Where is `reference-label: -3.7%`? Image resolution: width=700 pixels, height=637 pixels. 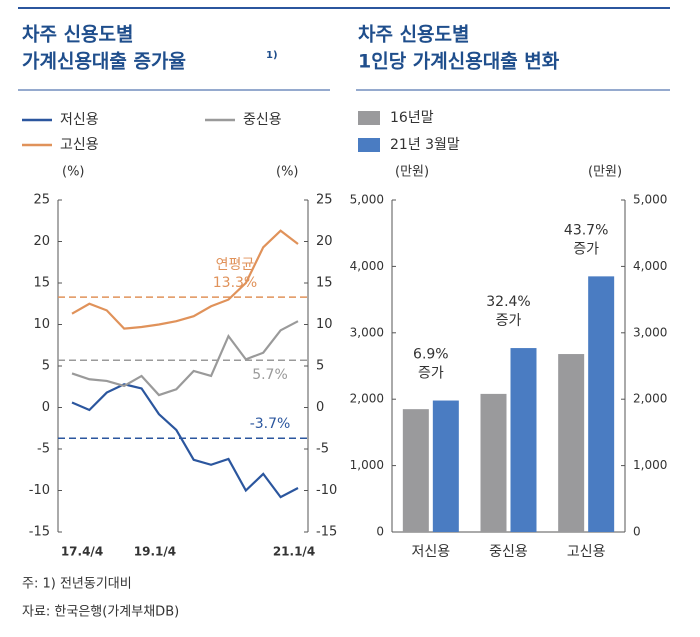
reference-label: -3.7% is located at coordinates (270, 424).